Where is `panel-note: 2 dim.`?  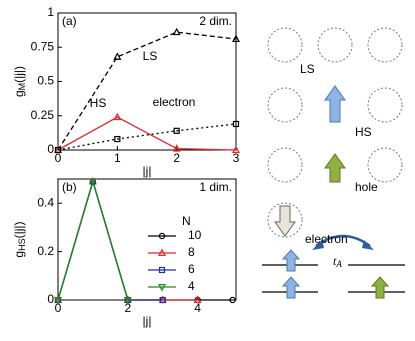
panel-note: 2 dim. is located at coordinates (215, 21).